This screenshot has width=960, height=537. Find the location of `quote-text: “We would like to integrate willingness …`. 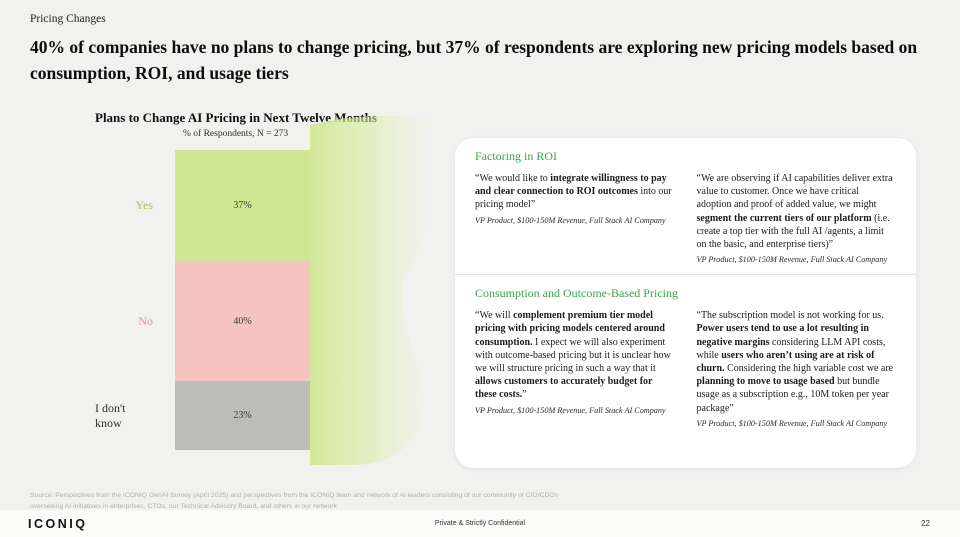

quote-text: “We would like to integrate willingness … is located at coordinates (573, 192).